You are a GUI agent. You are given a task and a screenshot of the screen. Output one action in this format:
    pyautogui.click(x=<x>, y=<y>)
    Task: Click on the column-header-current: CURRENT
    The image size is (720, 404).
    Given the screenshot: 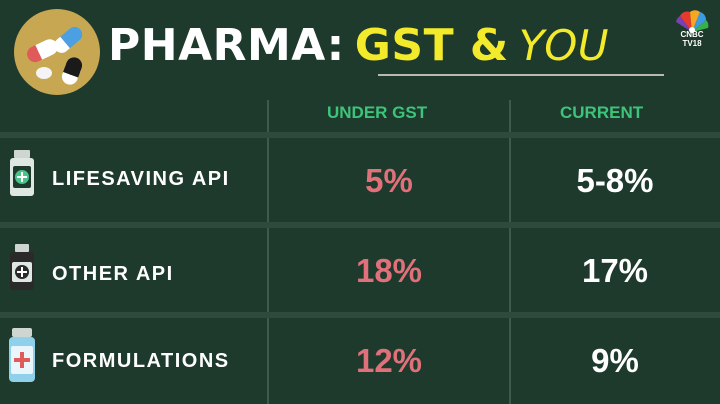 What is the action you would take?
    pyautogui.click(x=602, y=112)
    